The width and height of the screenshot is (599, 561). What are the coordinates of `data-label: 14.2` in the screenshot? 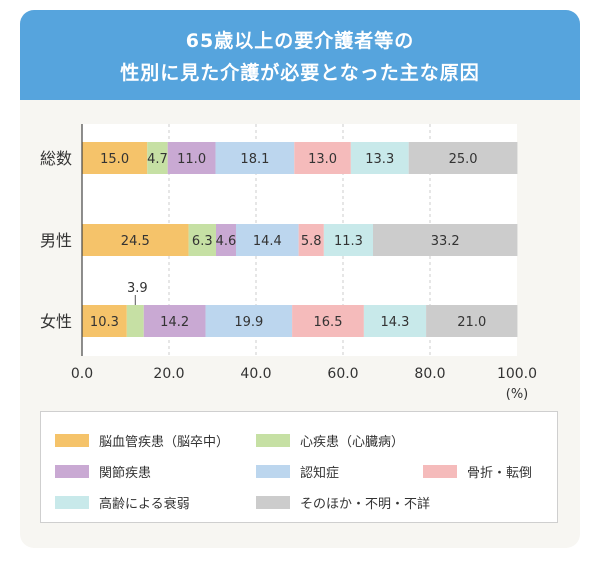 It's located at (174, 322).